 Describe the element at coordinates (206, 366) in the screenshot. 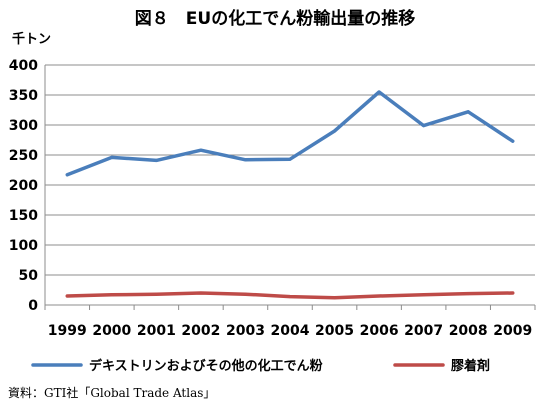

I see `legend-label: デキストリンおよびその他の化工でん粉` at that location.